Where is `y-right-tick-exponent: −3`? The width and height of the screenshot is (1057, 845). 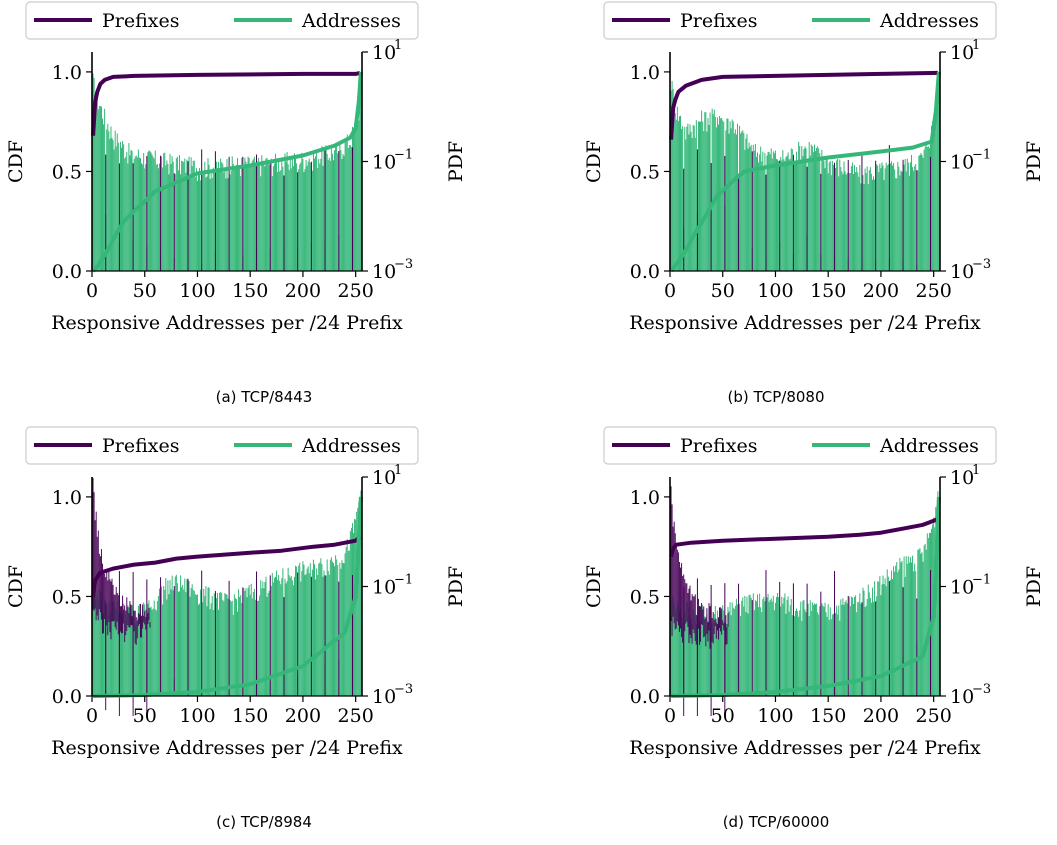 y-right-tick-exponent: −3 is located at coordinates (981, 264).